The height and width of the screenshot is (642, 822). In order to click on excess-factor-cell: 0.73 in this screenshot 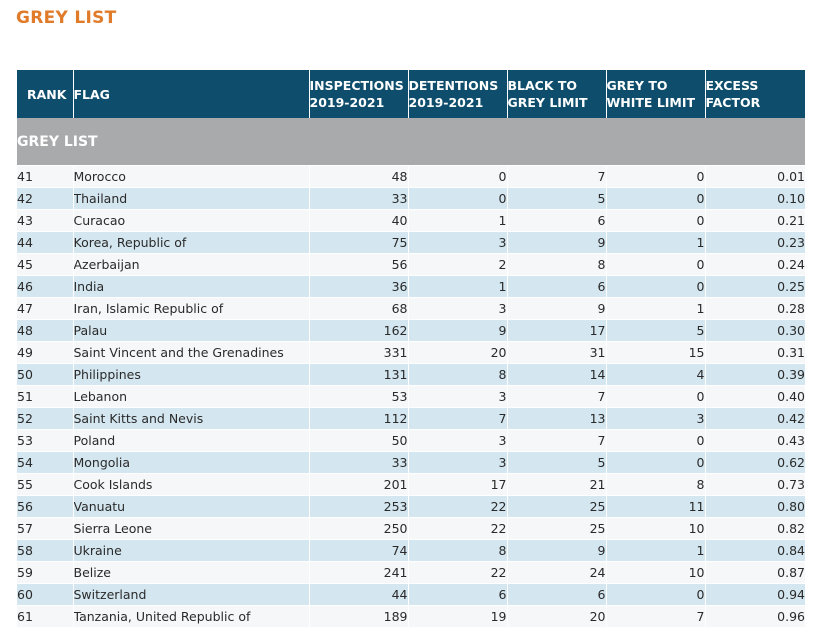, I will do `click(755, 484)`.